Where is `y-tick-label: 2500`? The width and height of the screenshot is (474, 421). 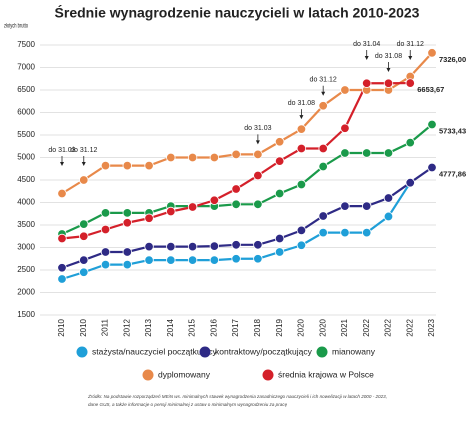 y-tick-label: 2500 is located at coordinates (26, 269).